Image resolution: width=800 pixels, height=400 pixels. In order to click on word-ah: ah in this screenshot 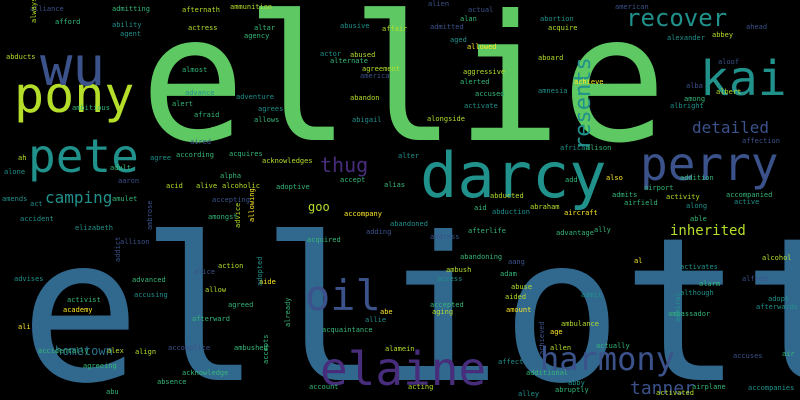, I will do `click(22, 158)`.